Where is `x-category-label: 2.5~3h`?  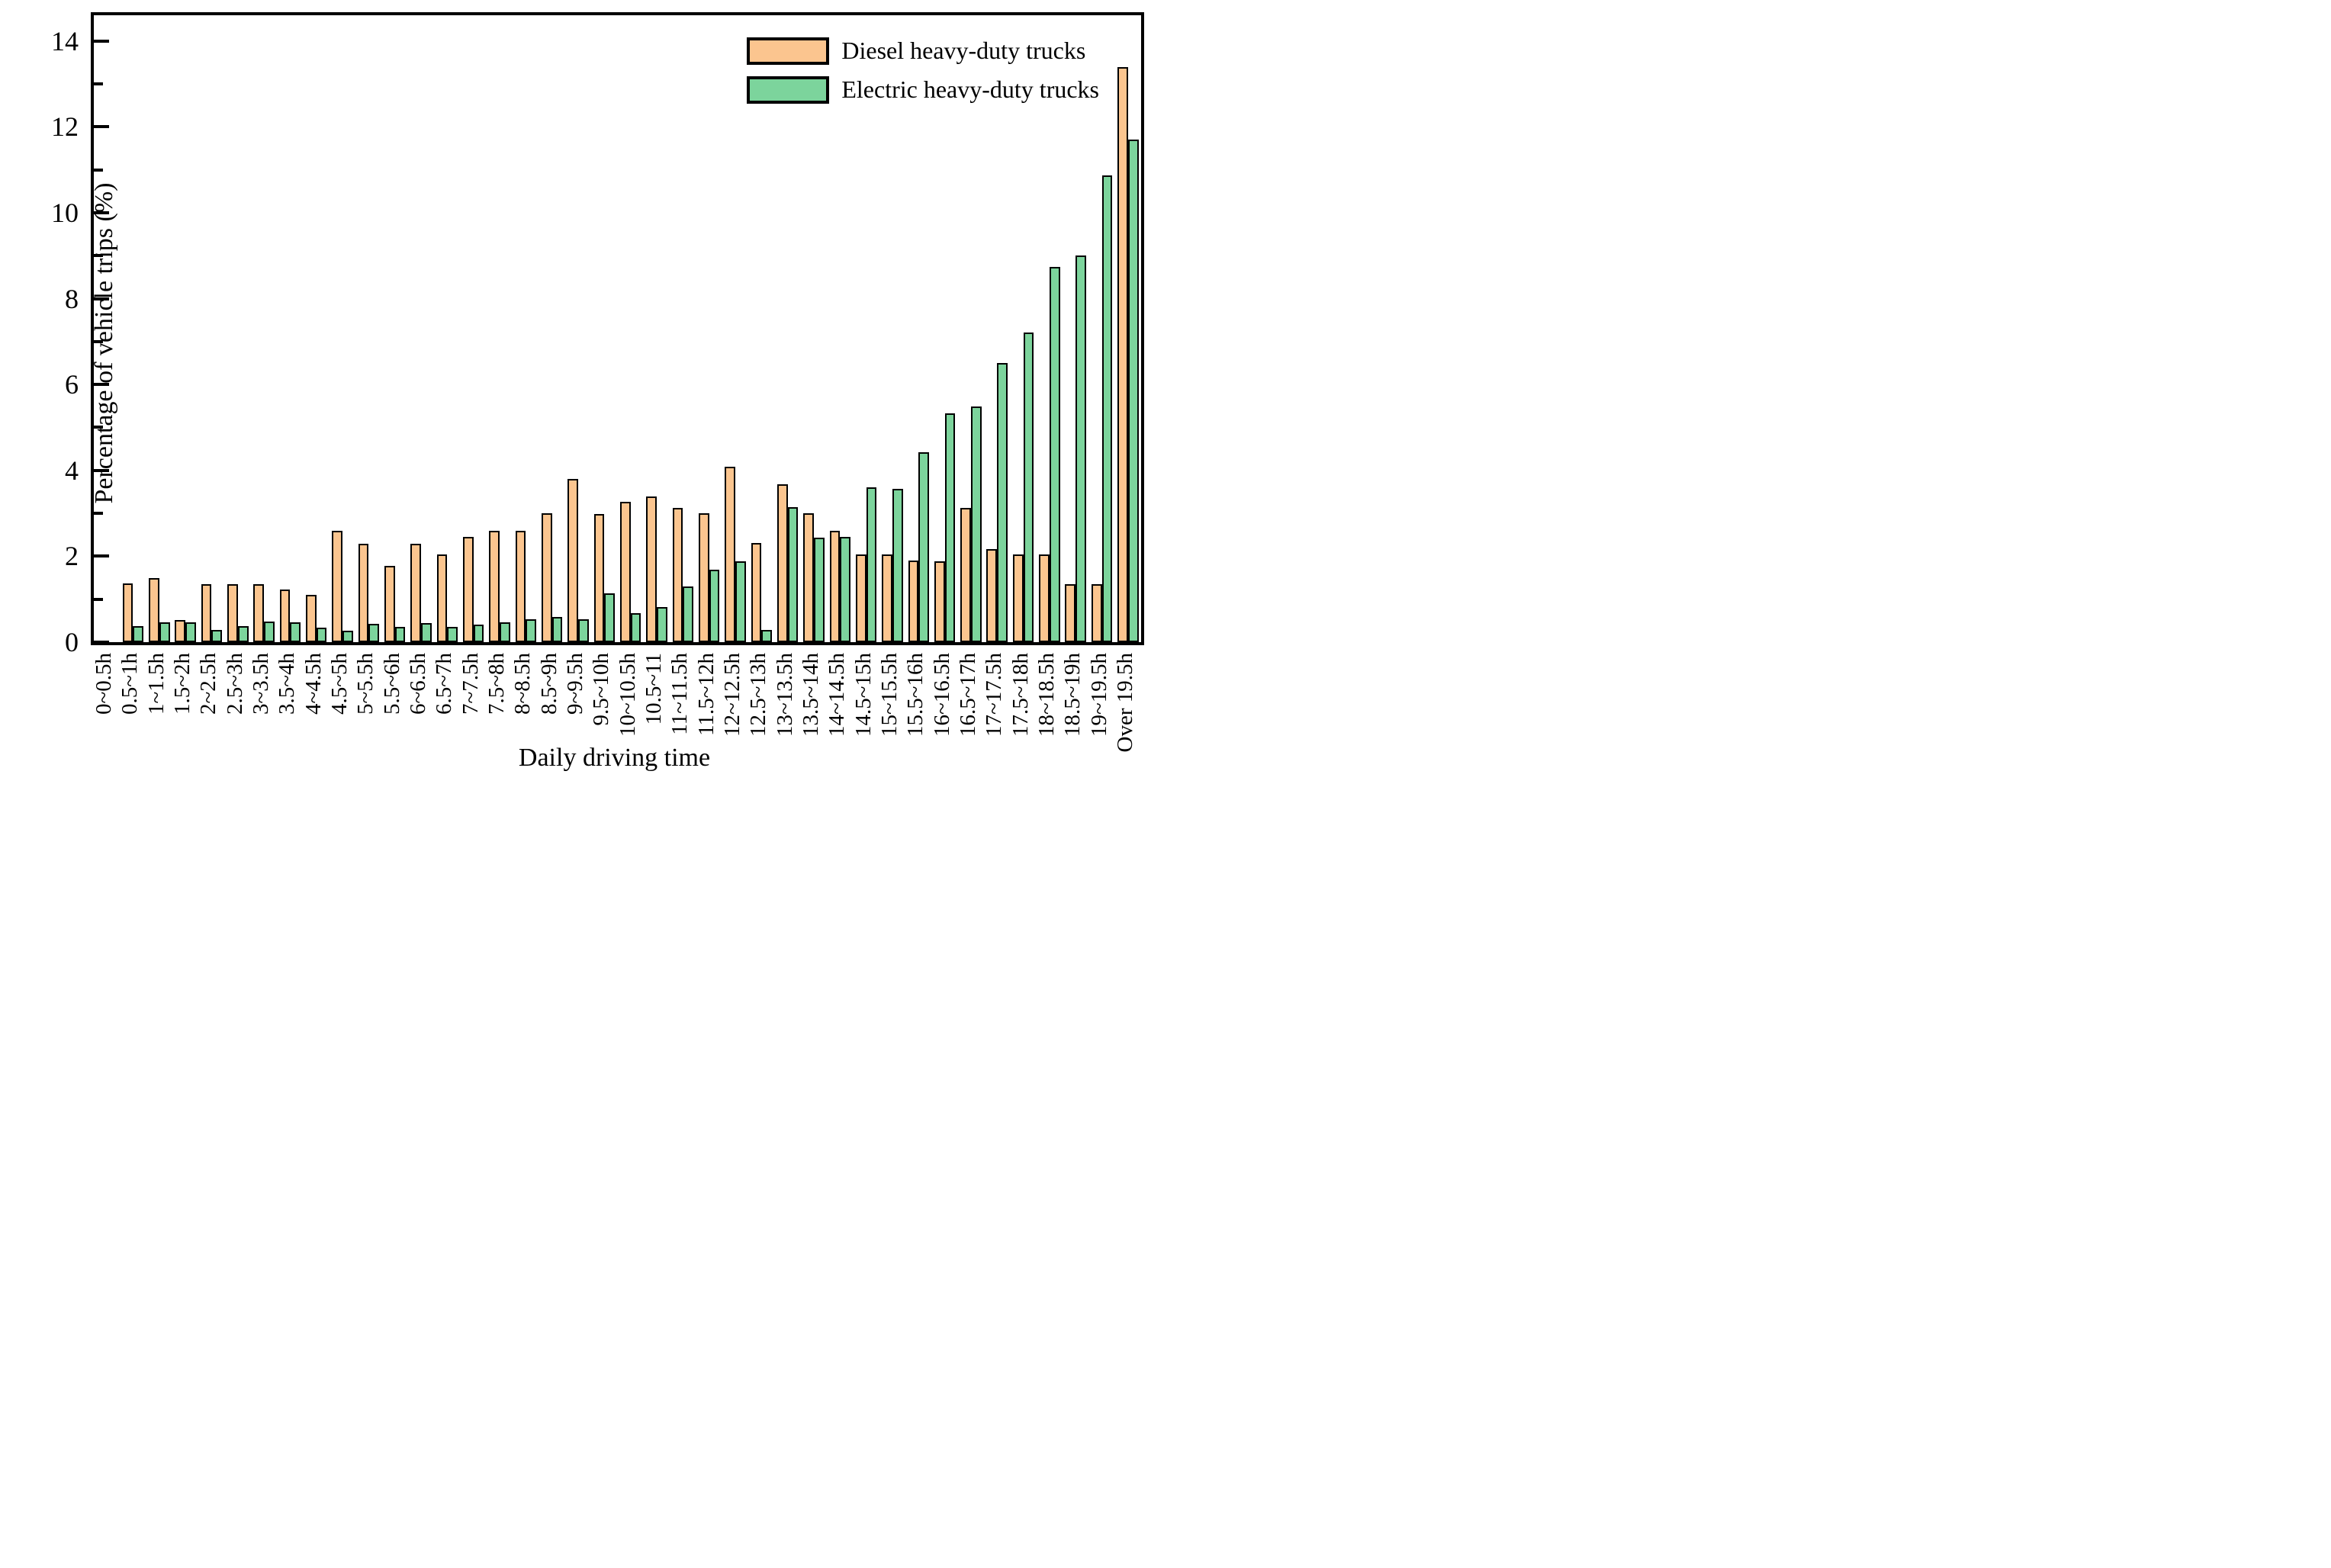
x-category-label: 2.5~3h is located at coordinates (234, 684).